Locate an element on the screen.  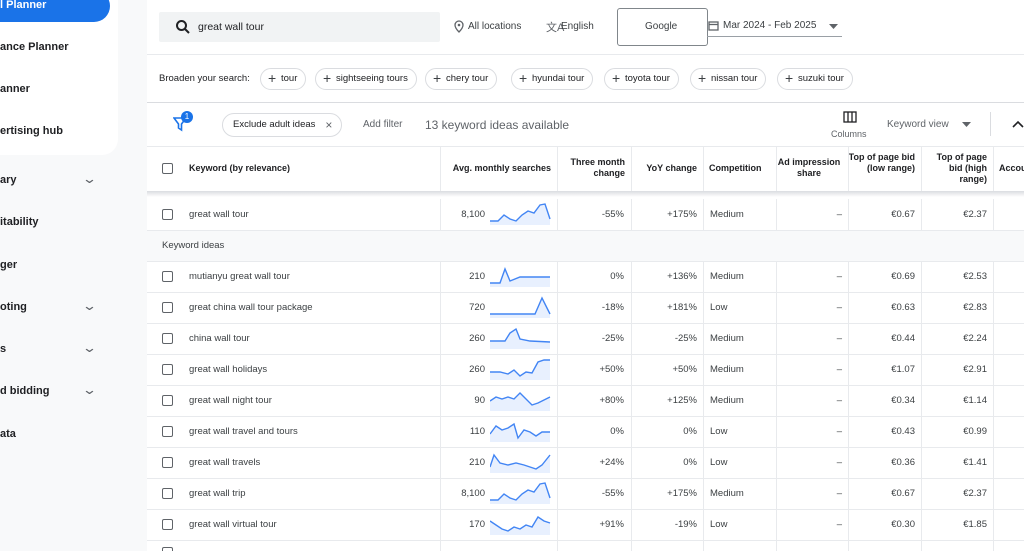
keyword: great wall night tour is located at coordinates (230, 400).